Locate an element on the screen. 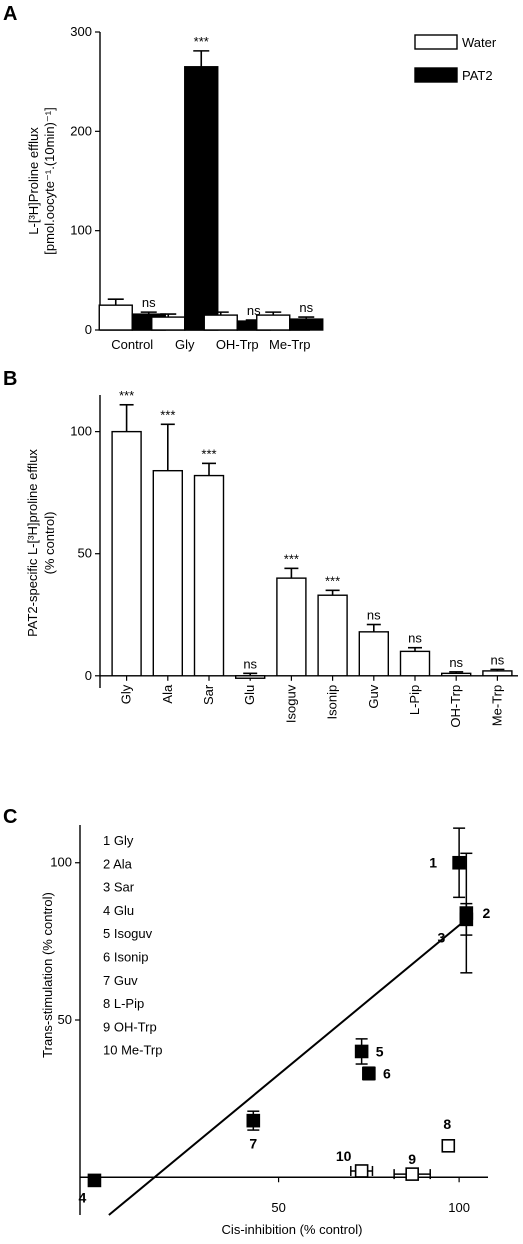 This screenshot has width=523, height=1244. panel-b-x-tick-label: Me-Trp is located at coordinates (496, 705).